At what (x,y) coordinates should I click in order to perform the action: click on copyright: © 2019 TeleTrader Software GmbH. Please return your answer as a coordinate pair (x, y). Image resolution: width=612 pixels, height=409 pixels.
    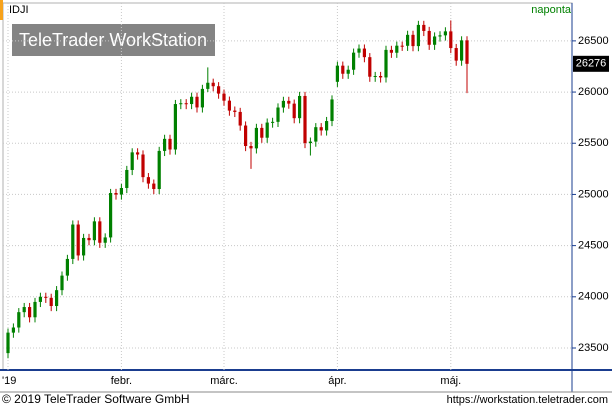
    Looking at the image, I should click on (96, 399).